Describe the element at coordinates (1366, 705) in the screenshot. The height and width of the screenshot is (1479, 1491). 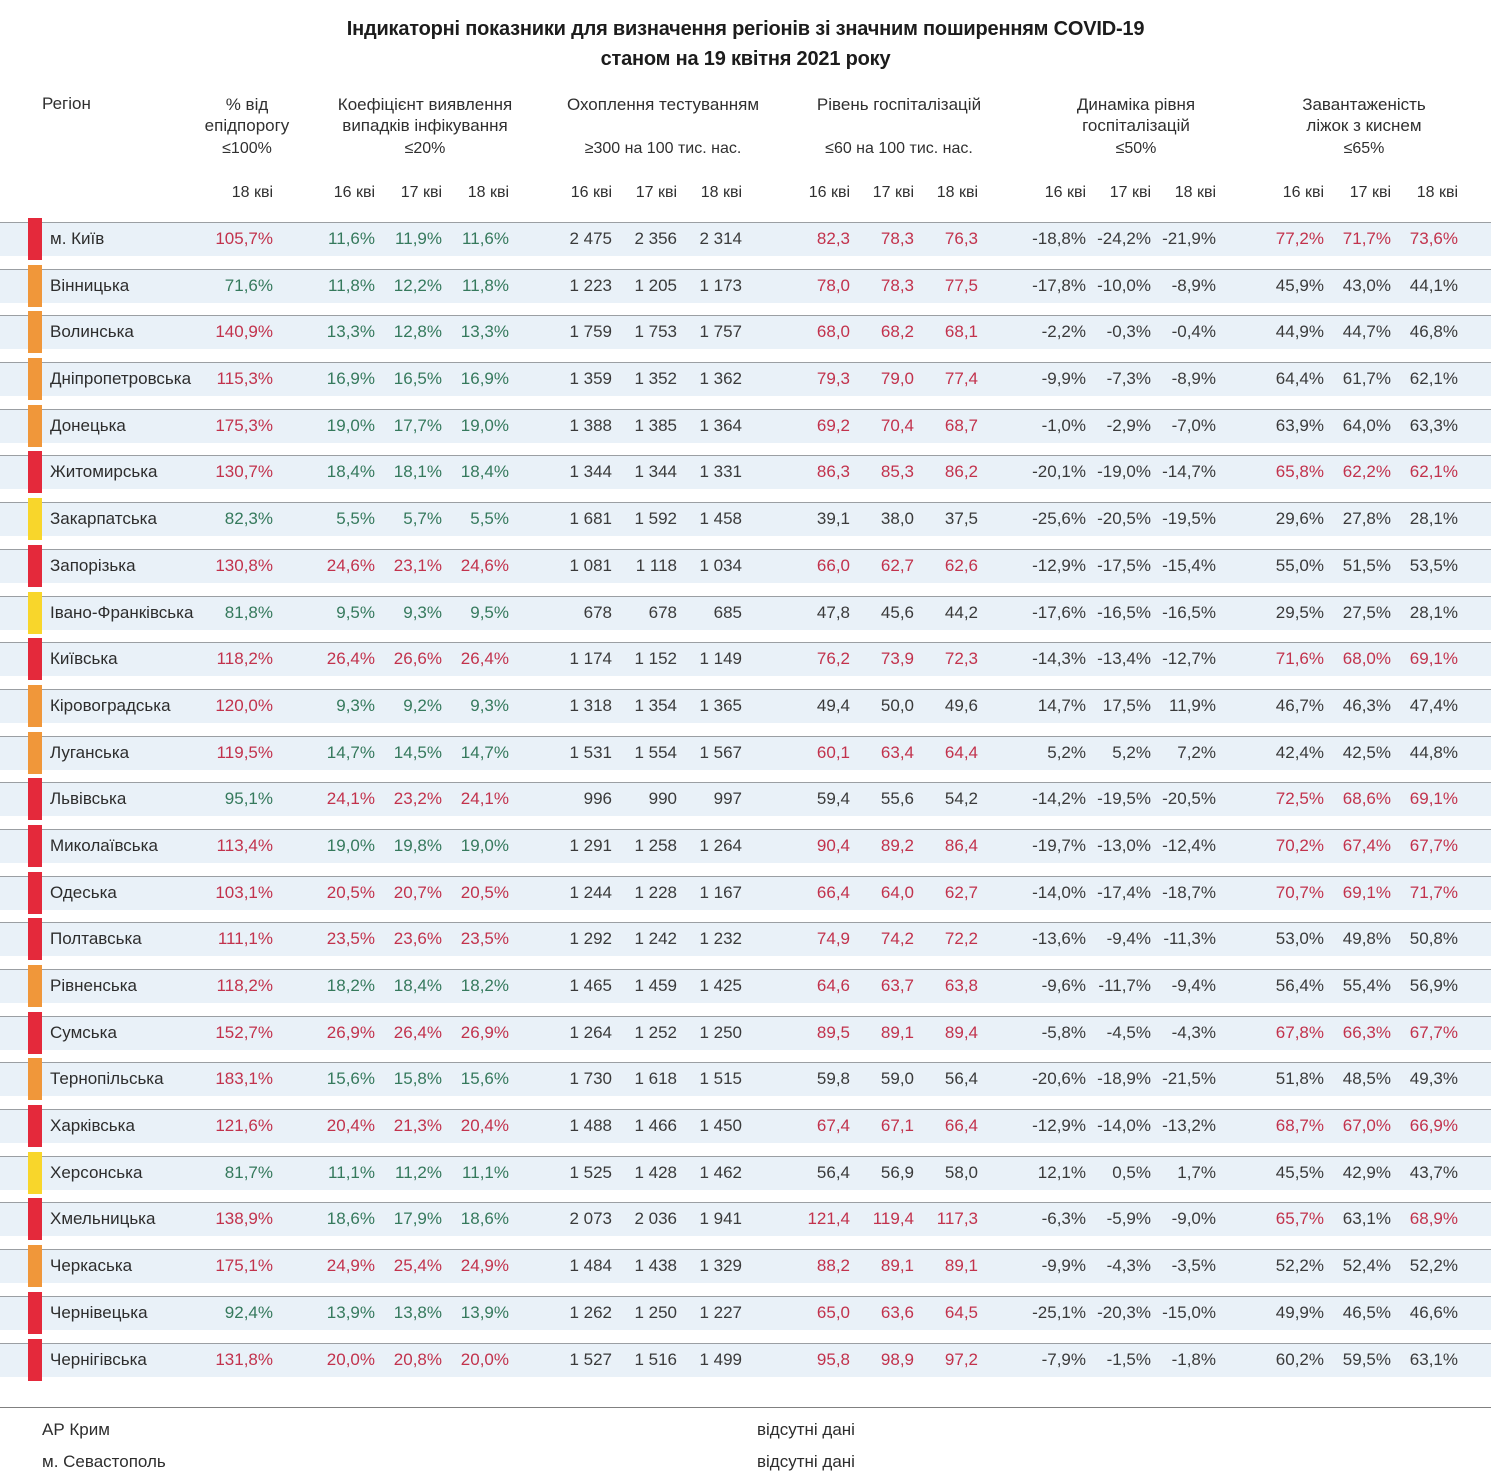
I see `cell-oxy-17: 46,3%` at that location.